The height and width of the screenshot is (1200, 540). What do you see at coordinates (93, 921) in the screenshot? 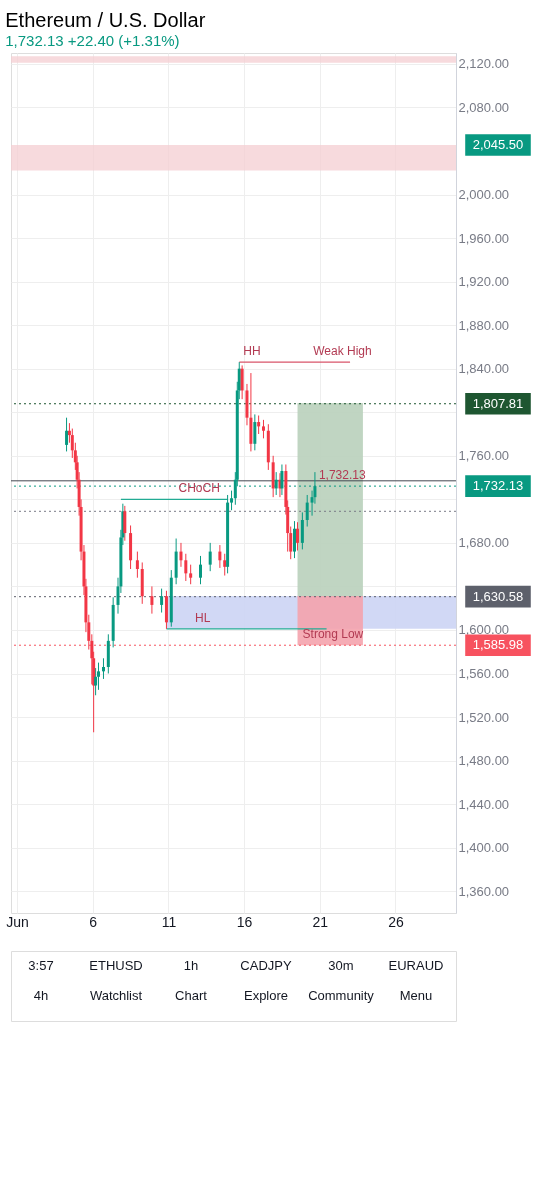
I see `x-tick-label: 6` at bounding box center [93, 921].